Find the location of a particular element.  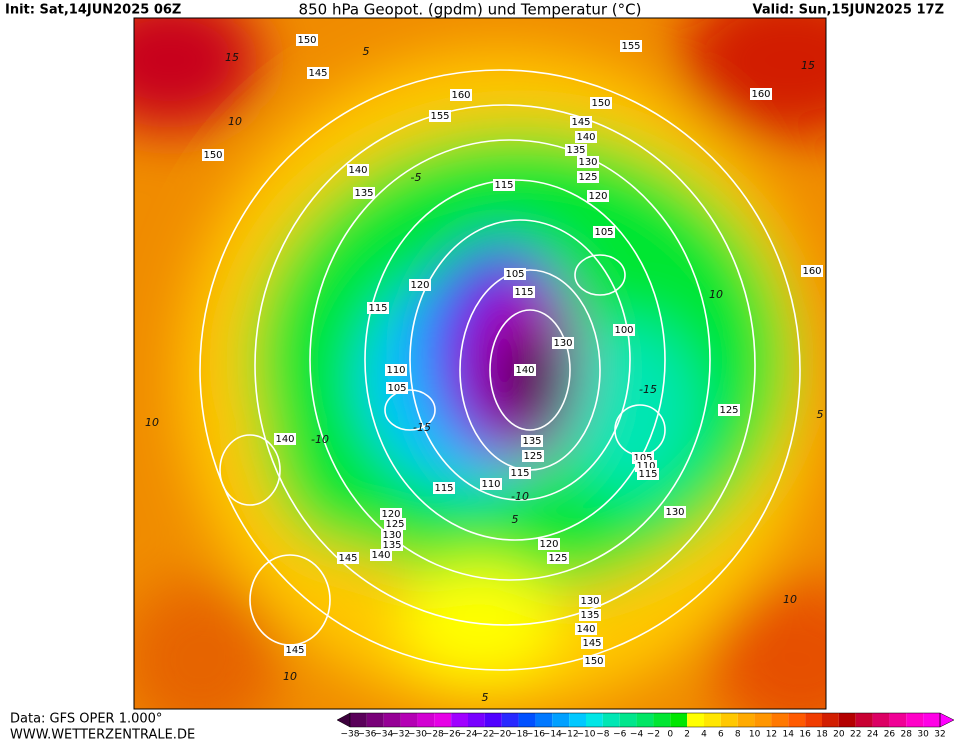

colorbar-label: 28 is located at coordinates (907, 735).